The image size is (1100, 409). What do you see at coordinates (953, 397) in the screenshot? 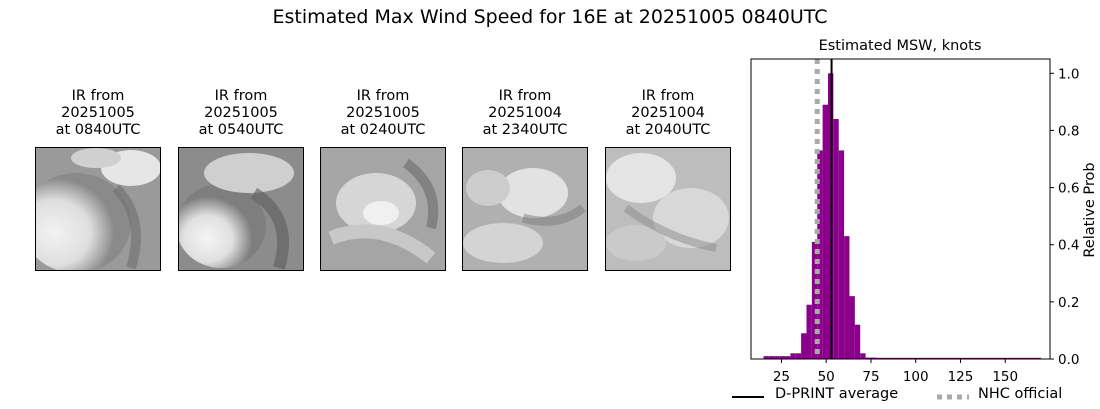
I see `legend-nhc-line` at bounding box center [953, 397].